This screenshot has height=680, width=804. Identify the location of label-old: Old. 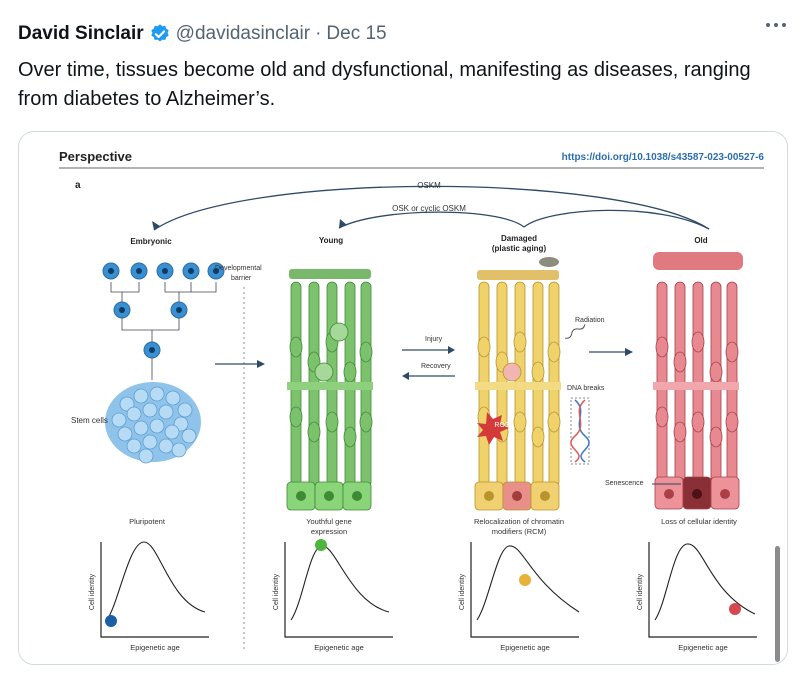
(700, 240).